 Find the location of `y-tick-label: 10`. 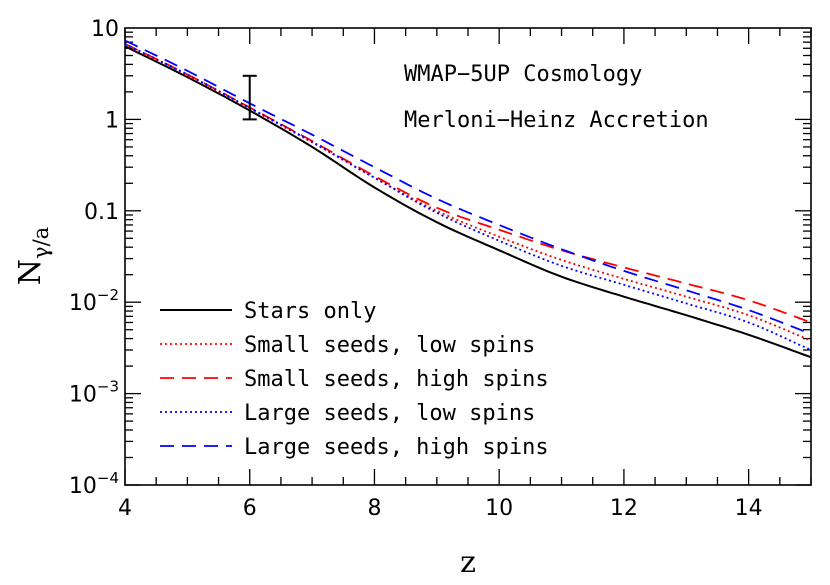

y-tick-label: 10 is located at coordinates (105, 29).